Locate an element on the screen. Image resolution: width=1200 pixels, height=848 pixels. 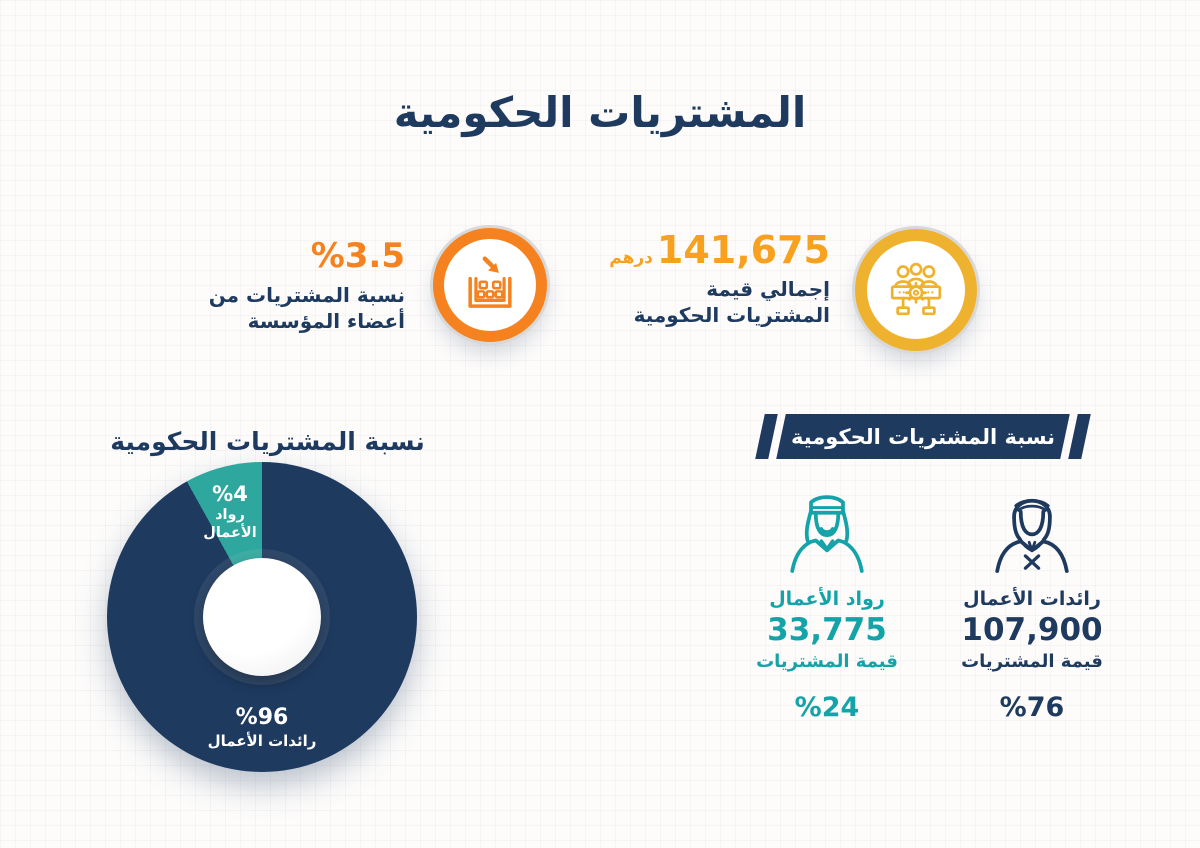
banner-title: نسبة المشتريات الحكومية is located at coordinates (923, 436).